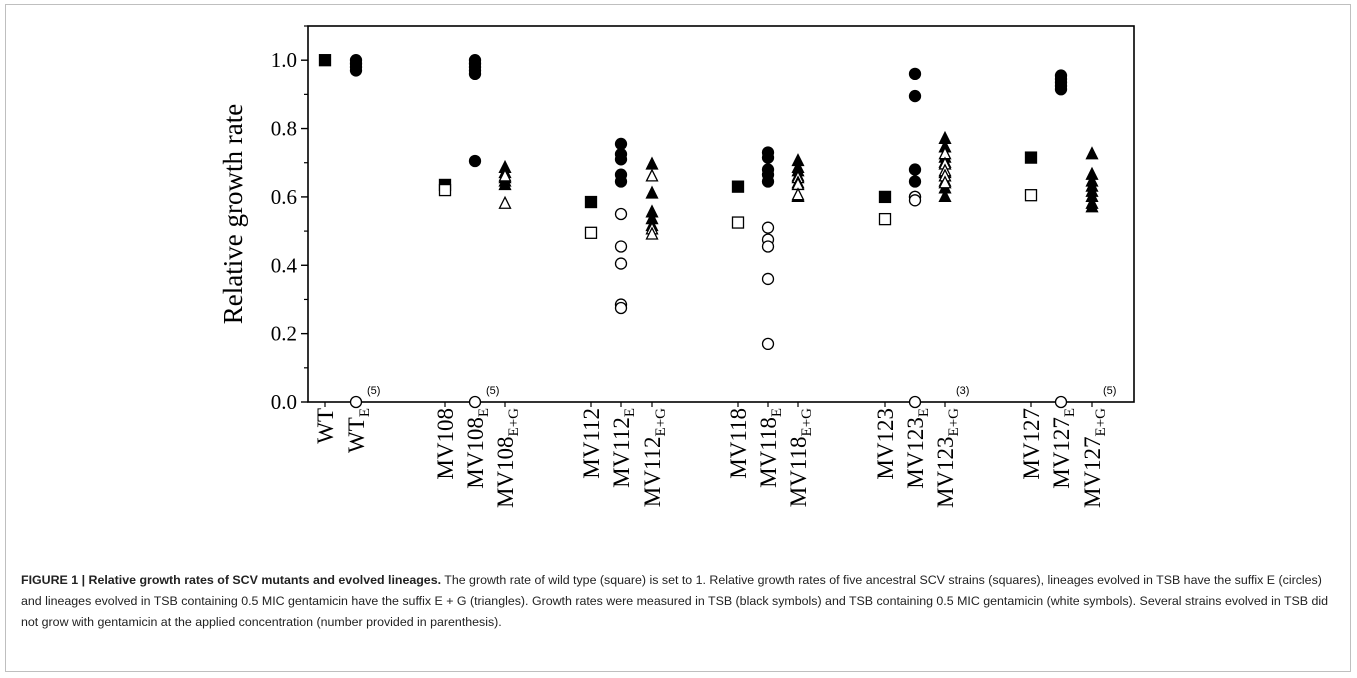 The width and height of the screenshot is (1357, 678). I want to click on x-tick-label: MV112, so click(591, 443).